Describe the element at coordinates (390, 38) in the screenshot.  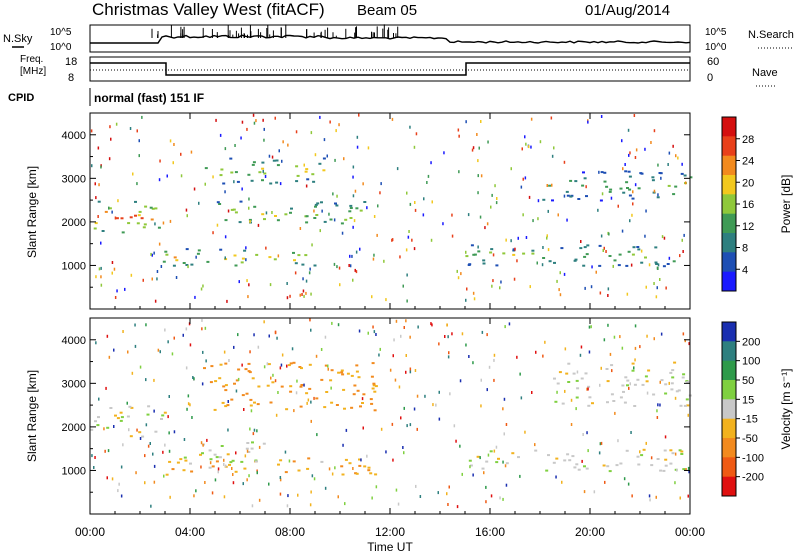
I see `nsky-panel-frame` at that location.